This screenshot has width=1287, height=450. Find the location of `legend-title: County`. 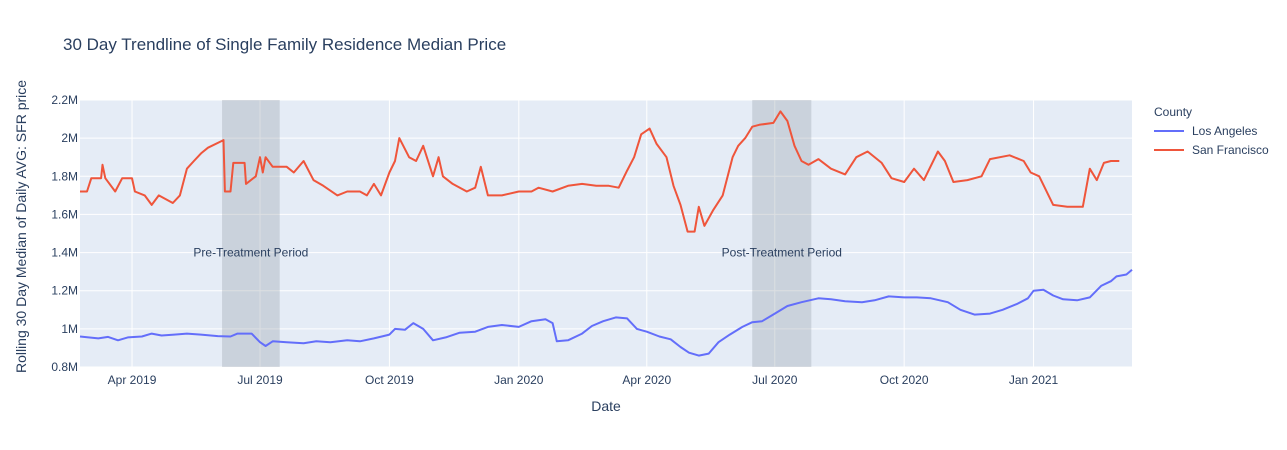

legend-title: County is located at coordinates (1173, 112).